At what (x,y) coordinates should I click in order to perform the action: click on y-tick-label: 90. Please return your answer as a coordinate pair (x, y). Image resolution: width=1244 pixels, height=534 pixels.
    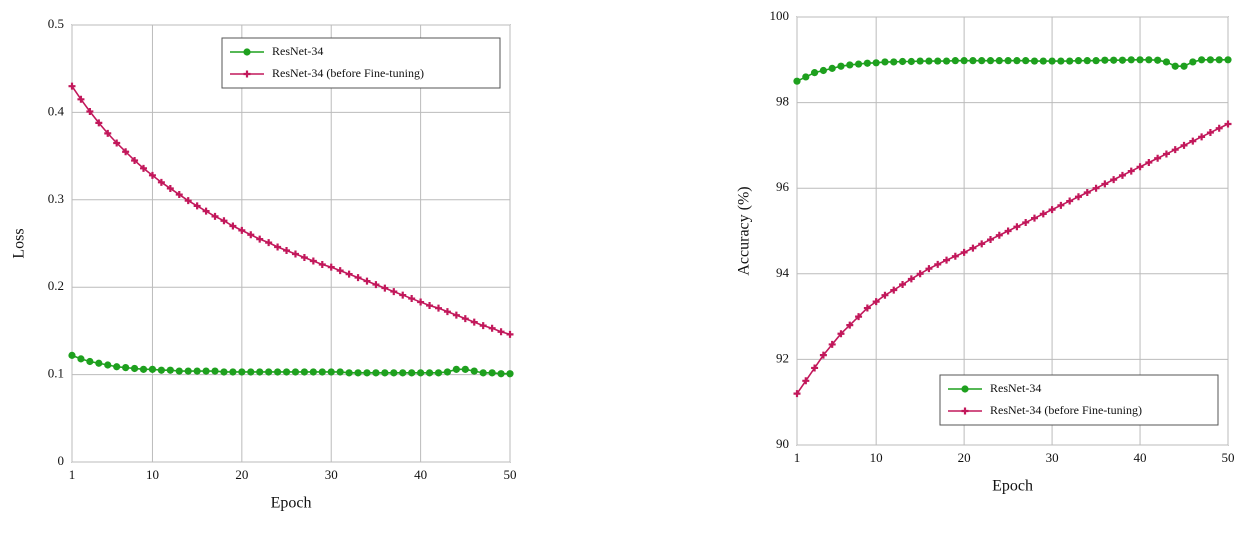
    Looking at the image, I should click on (782, 443).